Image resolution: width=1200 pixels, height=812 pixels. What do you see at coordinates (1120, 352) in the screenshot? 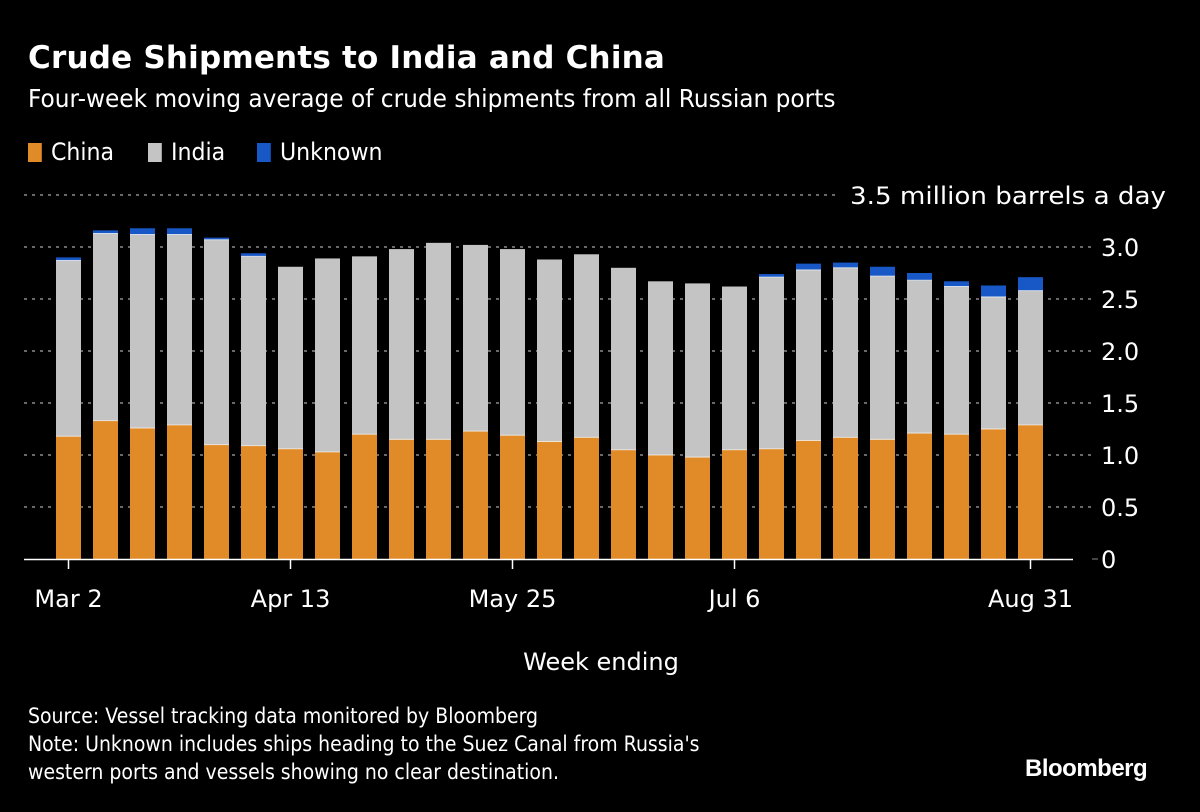
I see `y-tick-label: 2.0` at bounding box center [1120, 352].